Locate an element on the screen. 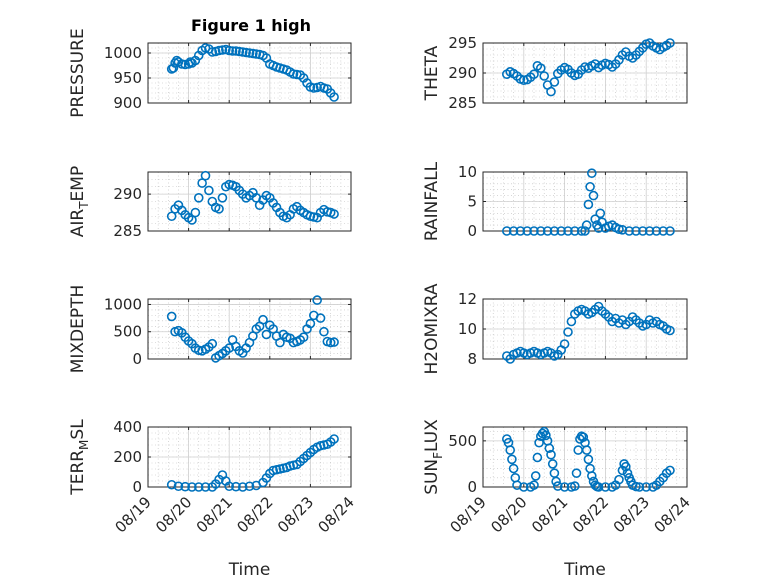  y-tick-label: 1000 is located at coordinates (123, 53).